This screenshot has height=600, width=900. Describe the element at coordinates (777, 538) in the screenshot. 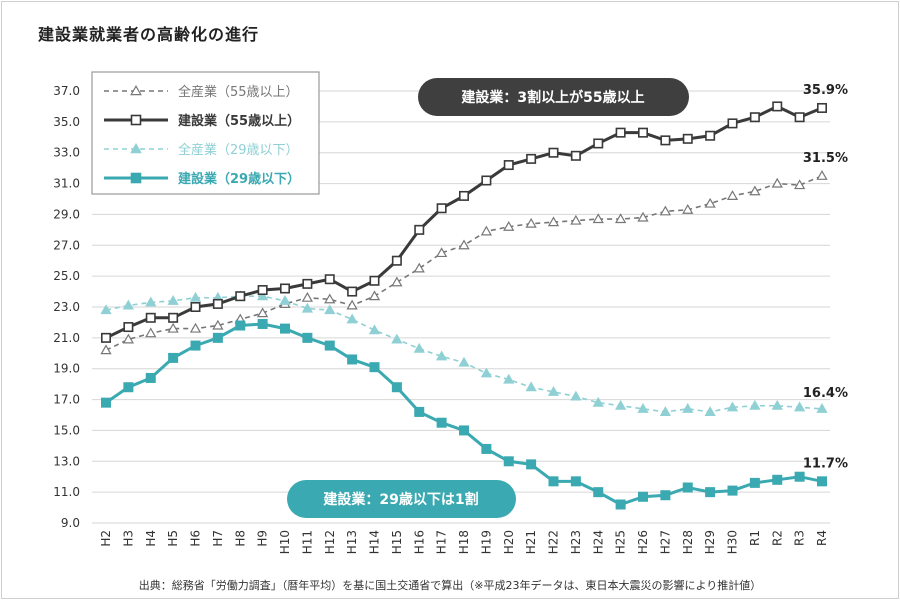

I see `x-tick-label: R2` at that location.